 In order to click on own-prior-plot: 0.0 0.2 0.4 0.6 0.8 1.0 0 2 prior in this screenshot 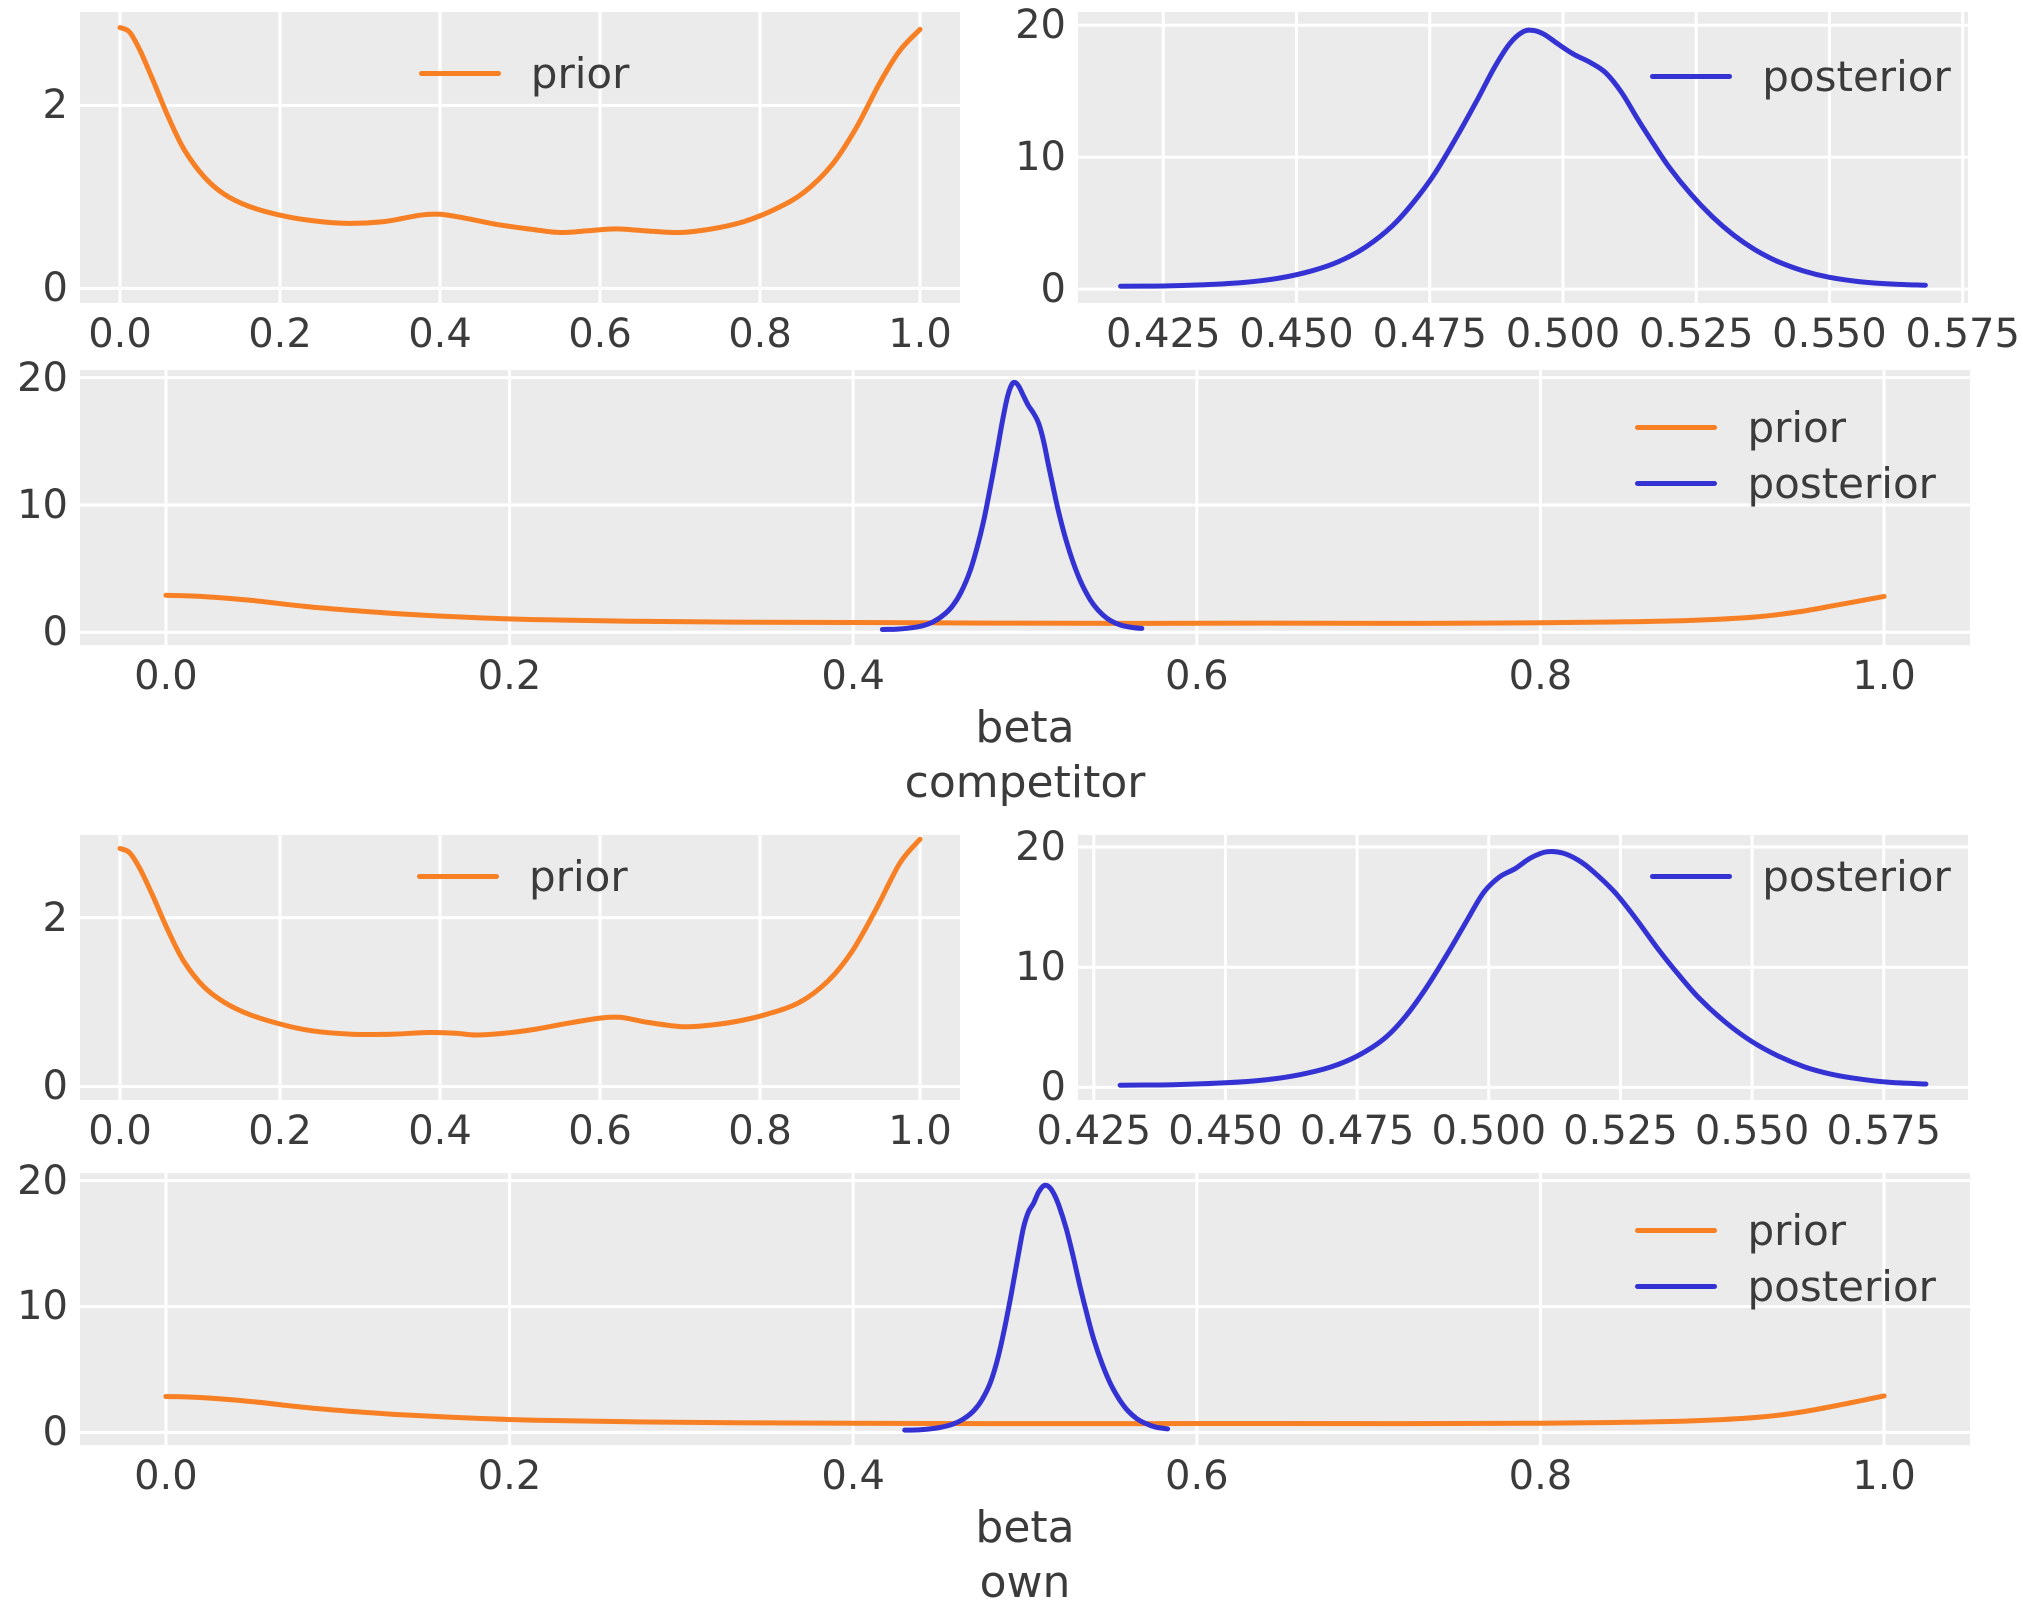, I will do `click(501, 994)`.